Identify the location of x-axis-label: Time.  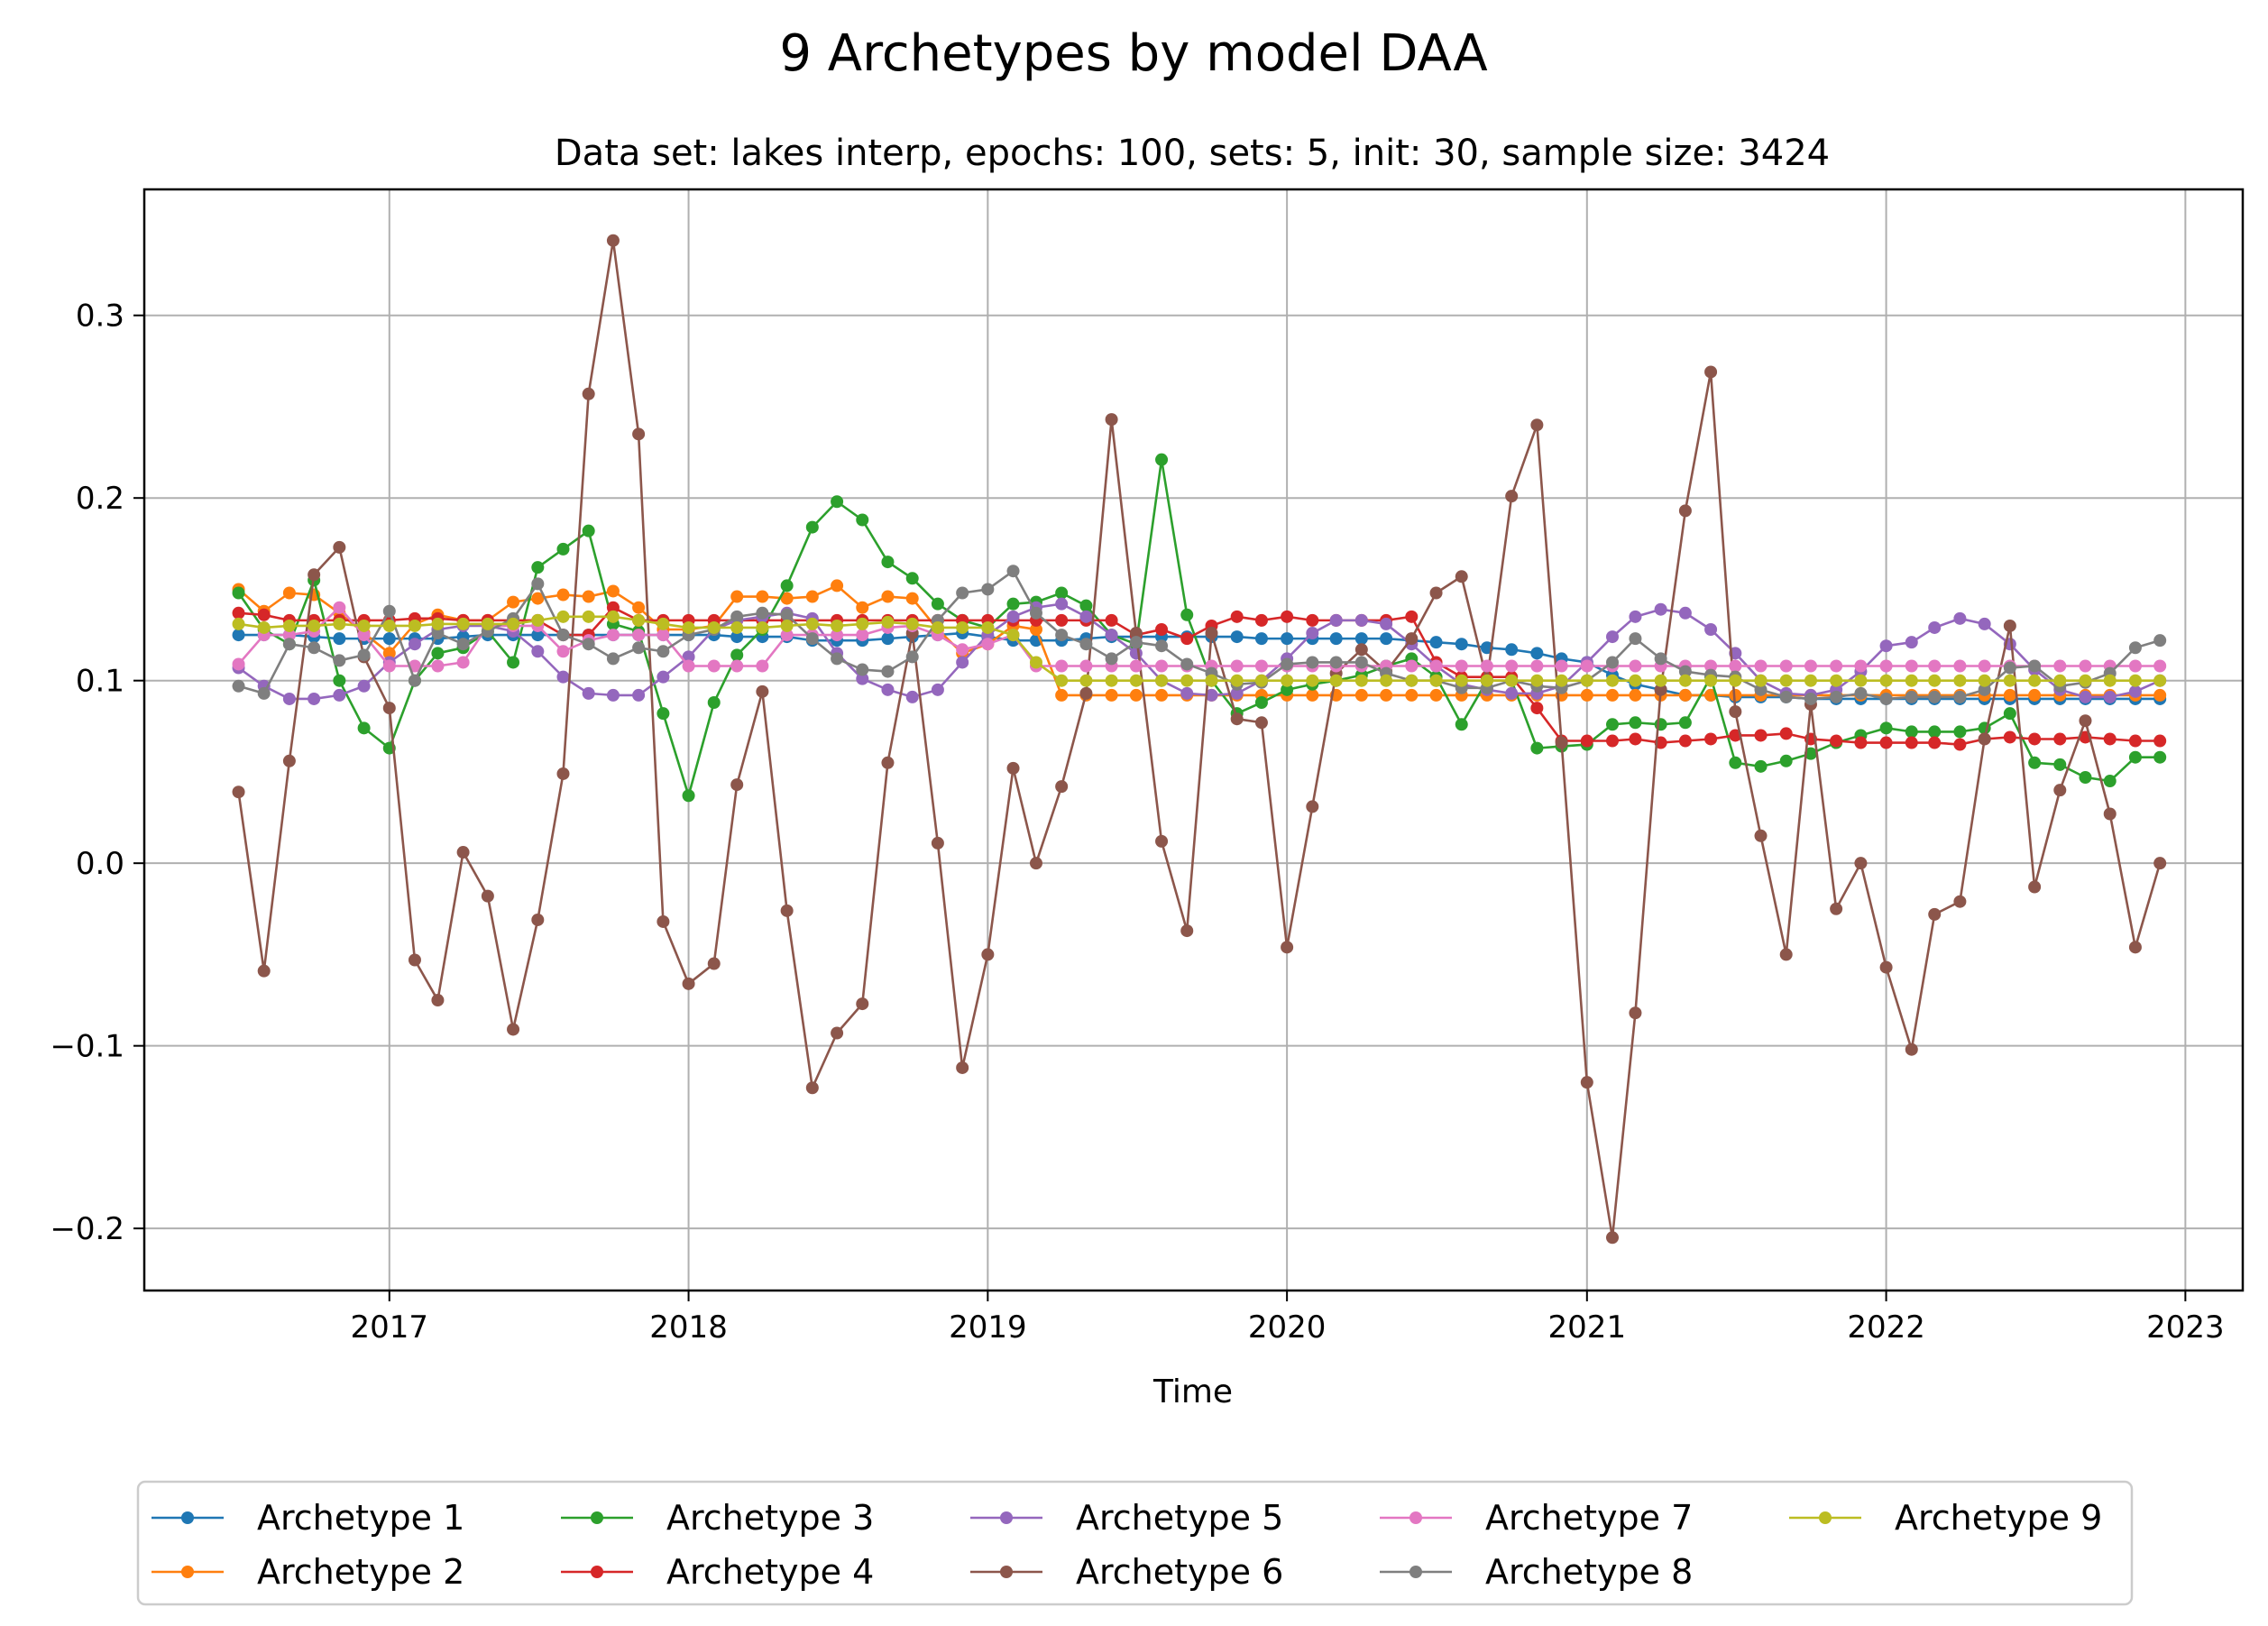
(1192, 1391).